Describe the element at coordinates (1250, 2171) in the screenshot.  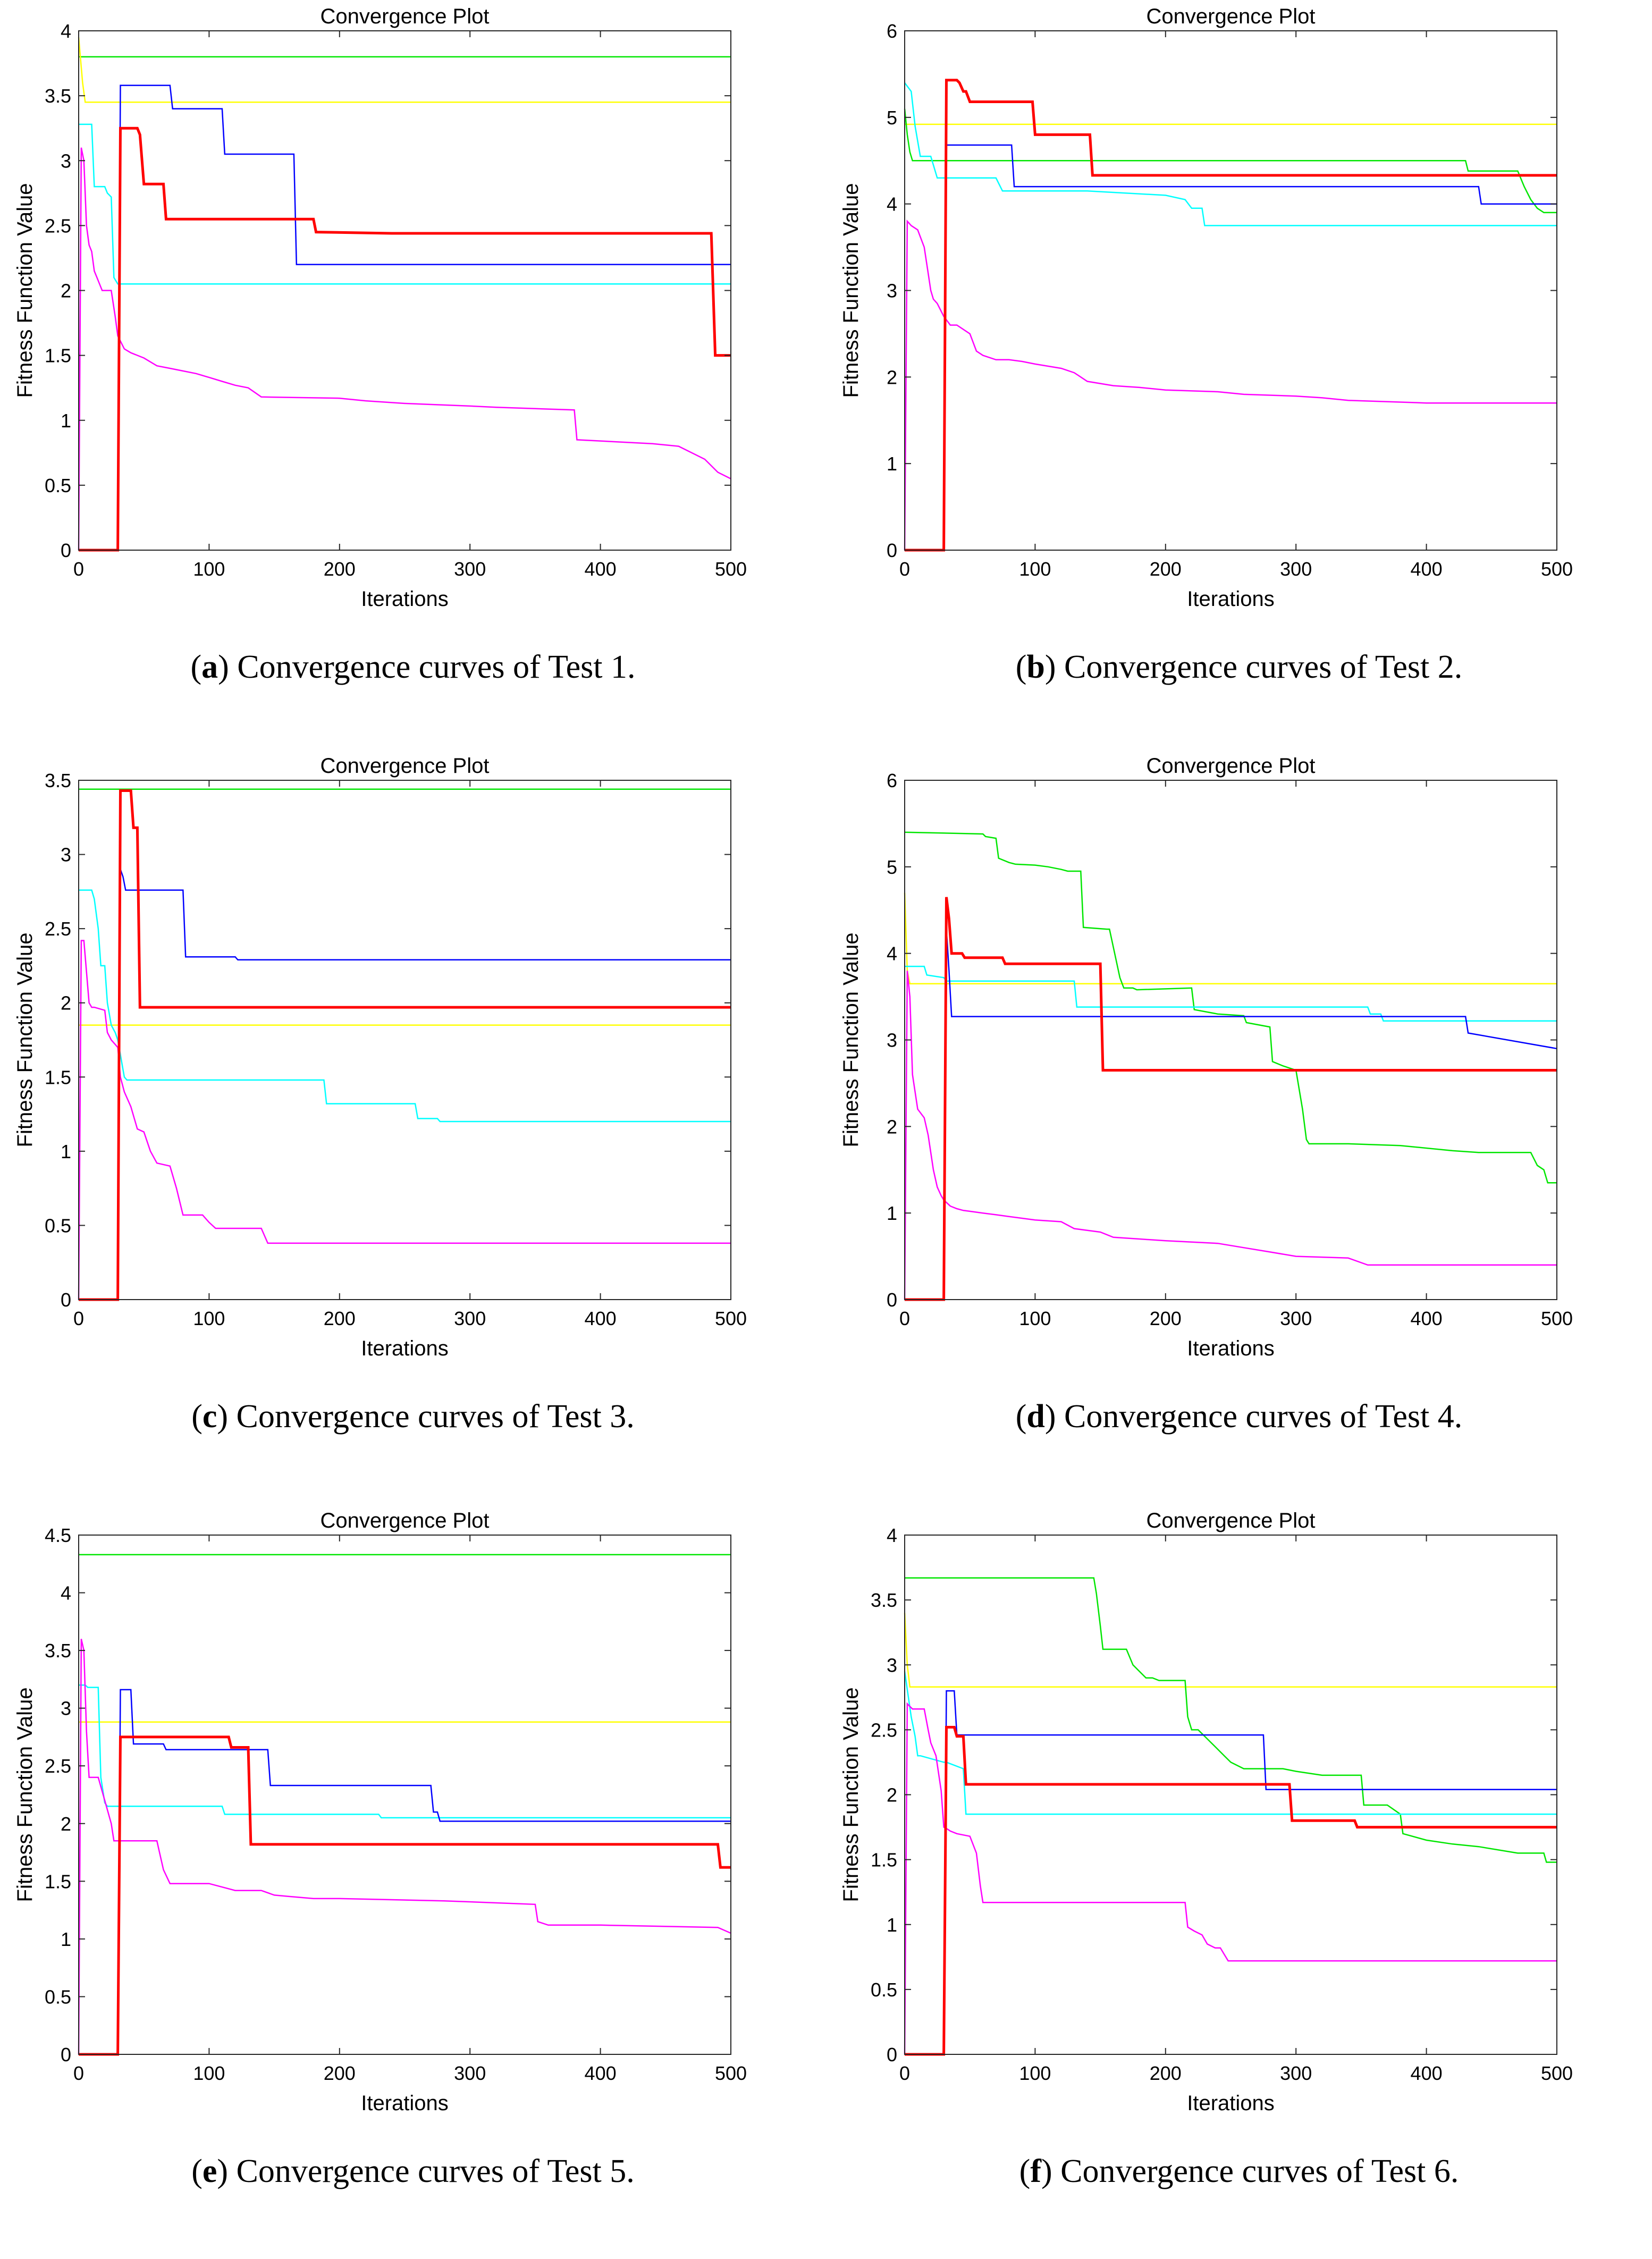
I see `caption-text: ) Convergence curves of Test 6.` at that location.